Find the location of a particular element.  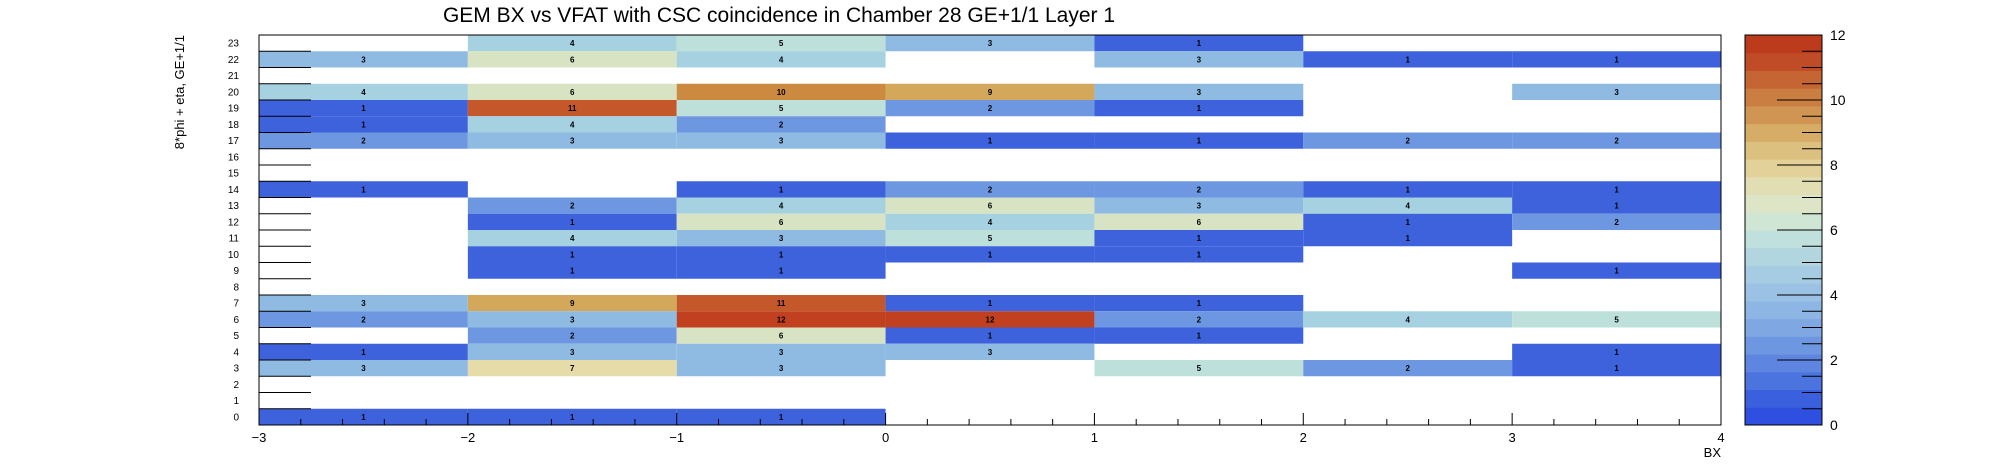

y-tick-label: 18 is located at coordinates (234, 125).